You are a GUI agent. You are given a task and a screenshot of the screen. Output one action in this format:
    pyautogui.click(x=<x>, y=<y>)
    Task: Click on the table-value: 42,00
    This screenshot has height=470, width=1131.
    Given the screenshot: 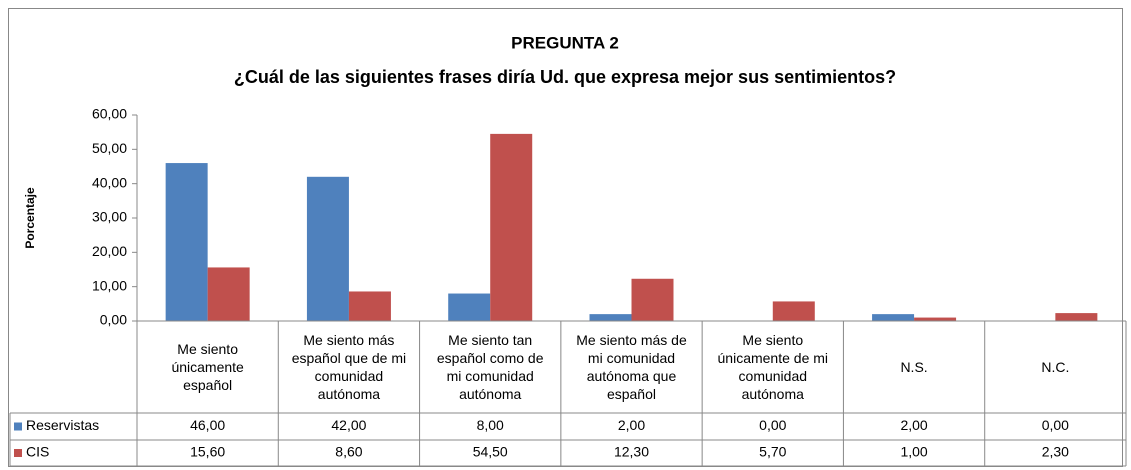 What is the action you would take?
    pyautogui.click(x=348, y=425)
    